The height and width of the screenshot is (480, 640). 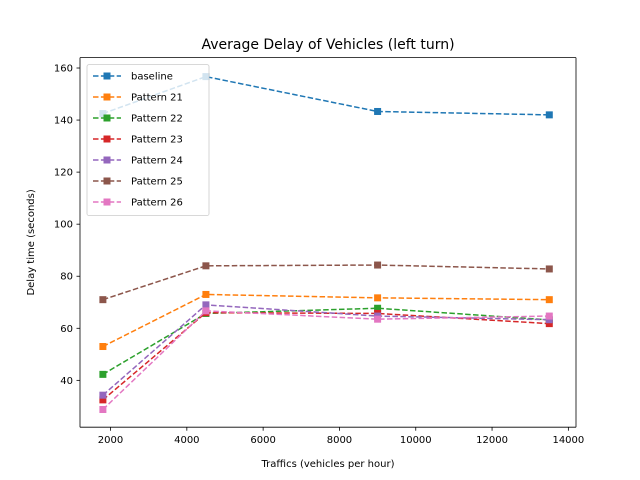 I want to click on legend-item-pattern-21: Pattern 21, so click(x=138, y=98).